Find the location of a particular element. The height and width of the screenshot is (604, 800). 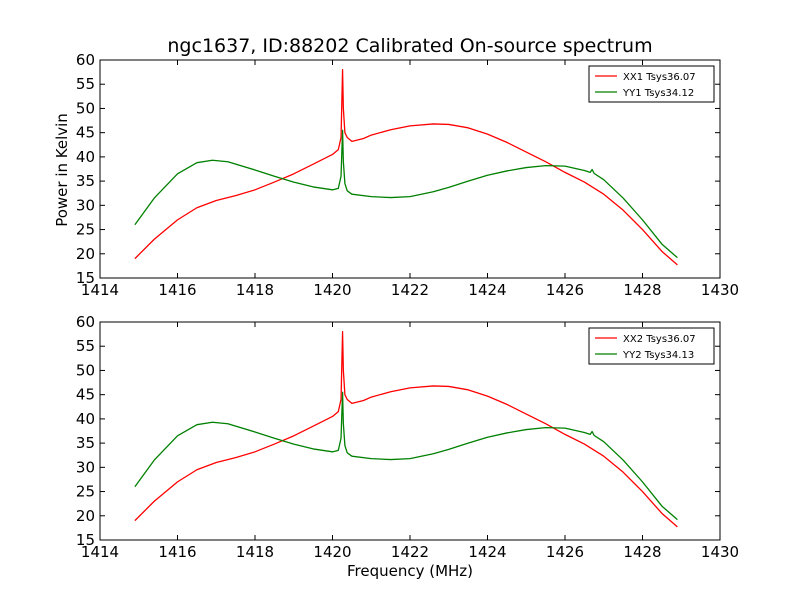

legend-entry-label: XX2 Tsys36.07 is located at coordinates (659, 339).